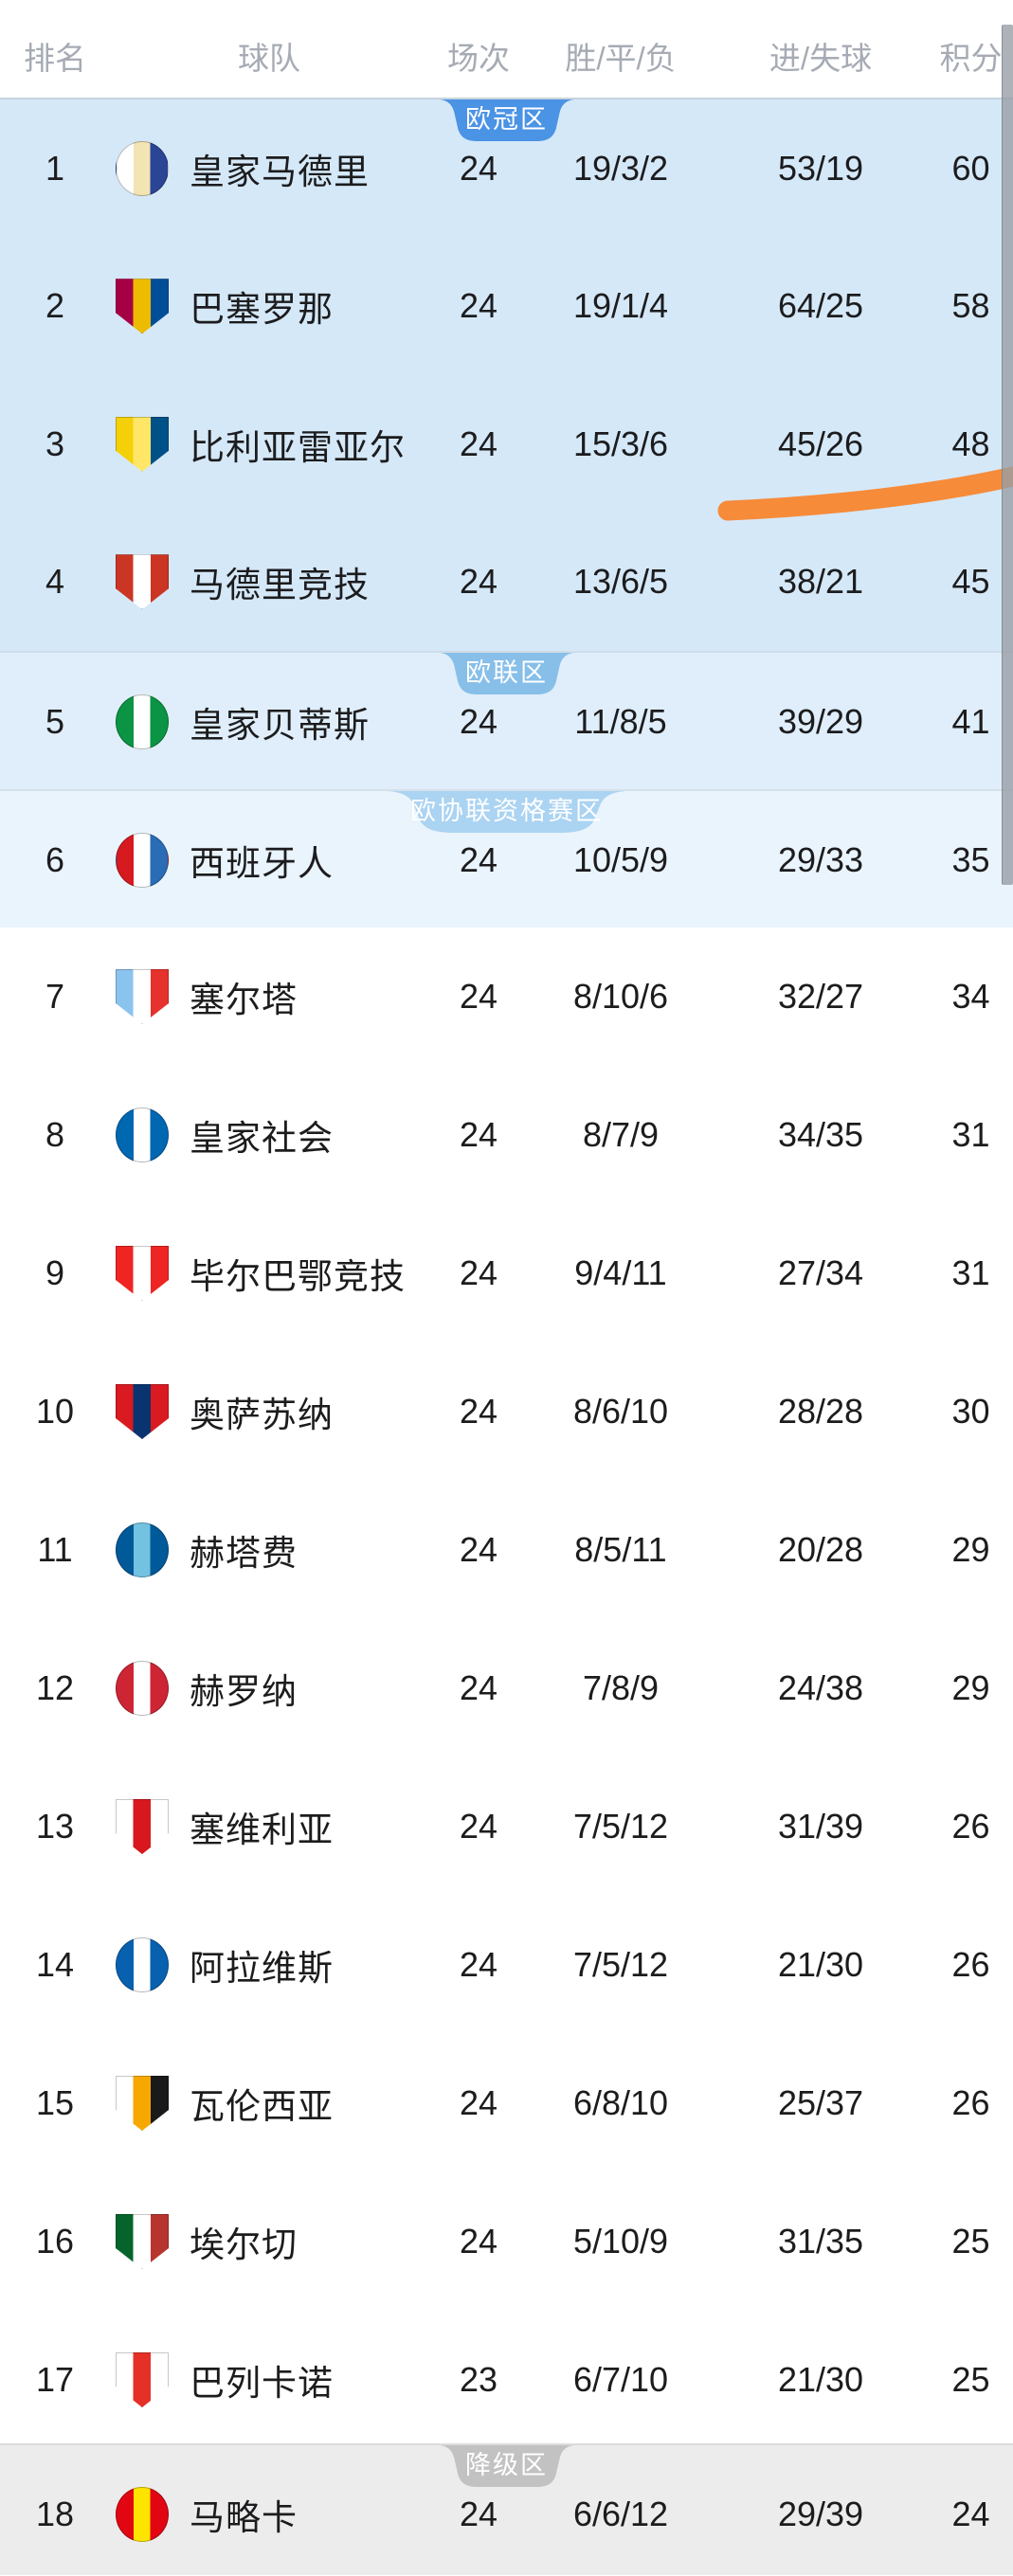 This screenshot has height=2576, width=1013. What do you see at coordinates (820, 2241) in the screenshot?
I see `goals: 31/35` at bounding box center [820, 2241].